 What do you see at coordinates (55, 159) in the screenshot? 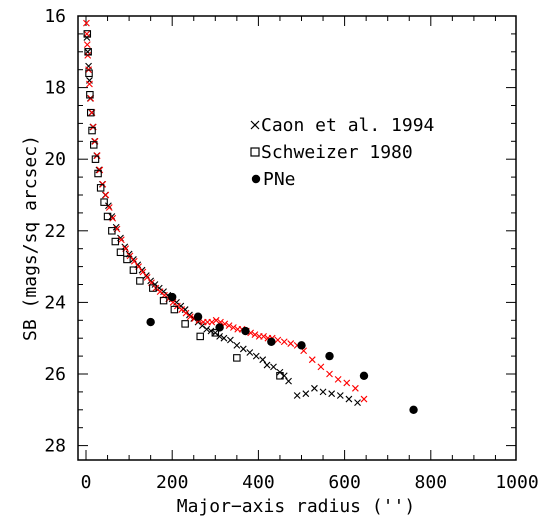
I see `y-tick-label: 20` at bounding box center [55, 159].